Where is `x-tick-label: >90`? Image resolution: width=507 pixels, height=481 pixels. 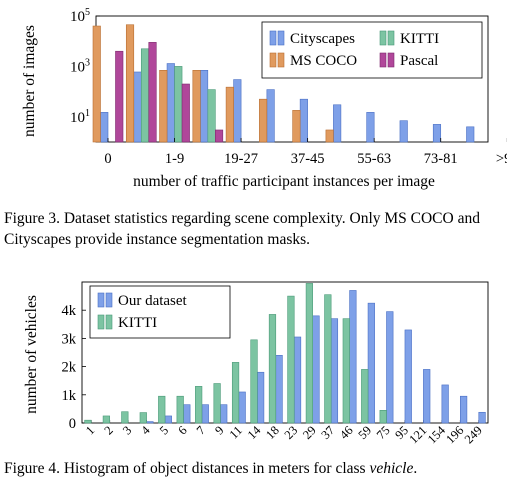 x-tick-label: >90 is located at coordinates (501, 159).